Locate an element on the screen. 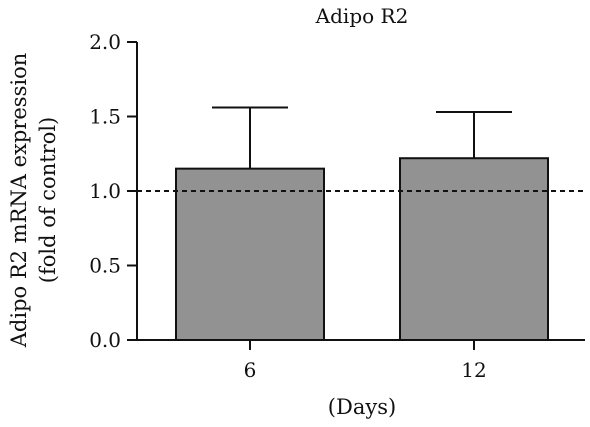 This screenshot has width=590, height=427. y-axis-label-line-2: (fold of control) is located at coordinates (48, 200).